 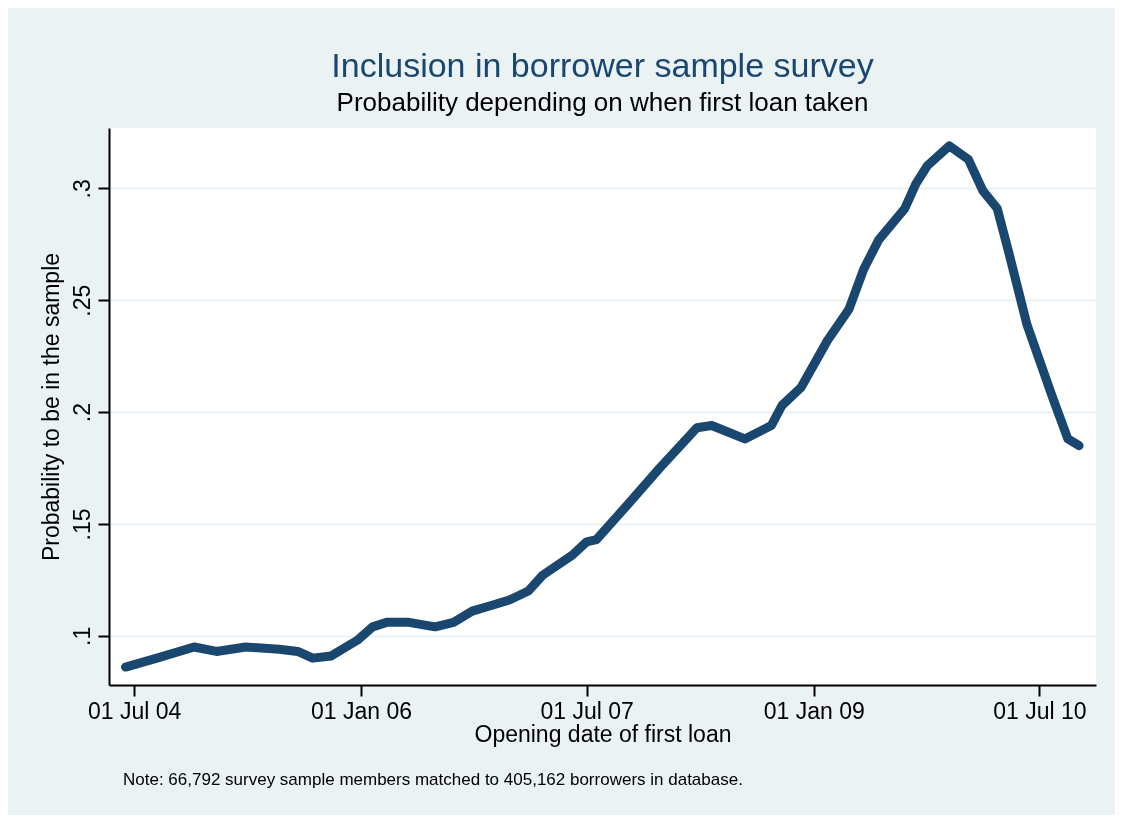 What do you see at coordinates (814, 710) in the screenshot?
I see `x-tick-label: 01 Jan 09` at bounding box center [814, 710].